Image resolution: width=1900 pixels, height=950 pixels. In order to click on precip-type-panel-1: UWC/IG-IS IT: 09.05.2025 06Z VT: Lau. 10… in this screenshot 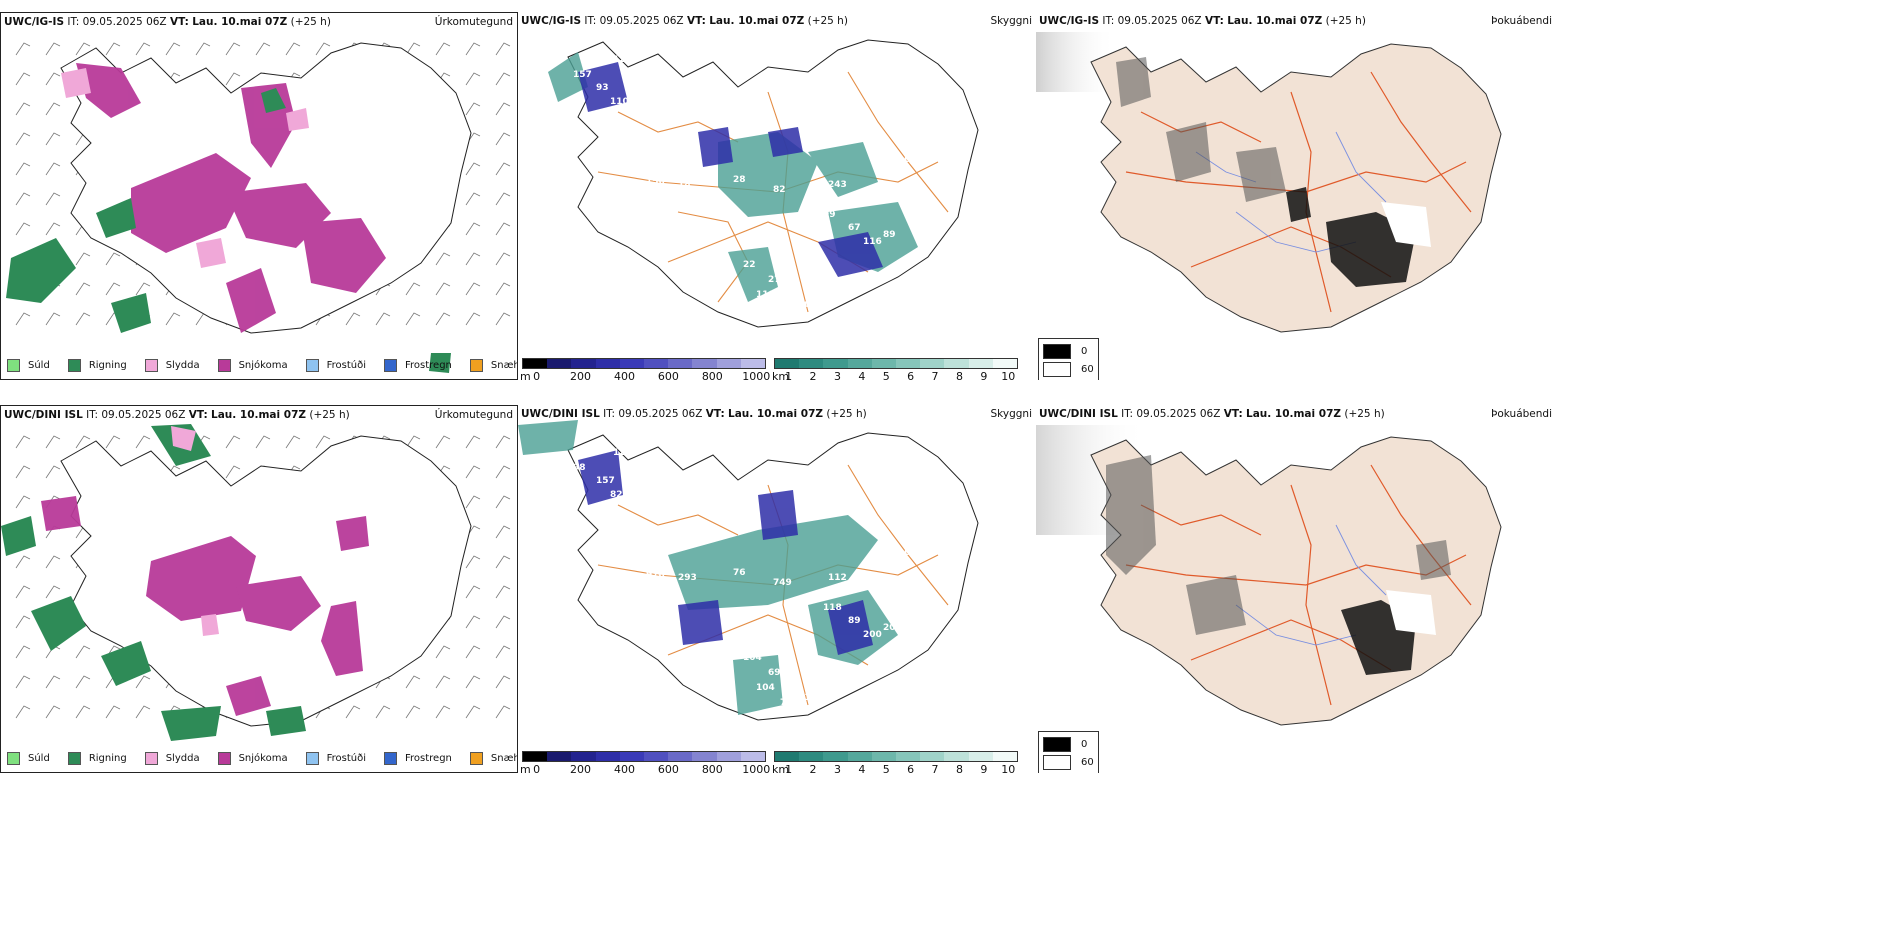, I will do `click(259, 196)`.